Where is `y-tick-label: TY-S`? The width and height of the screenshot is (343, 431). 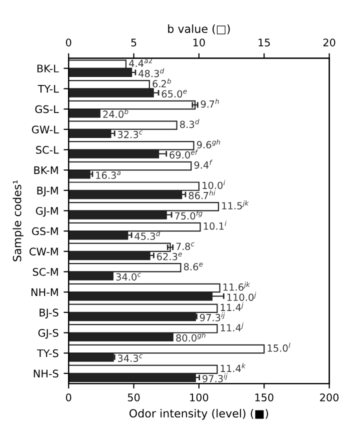 y-tick-label: TY-S is located at coordinates (47, 353).